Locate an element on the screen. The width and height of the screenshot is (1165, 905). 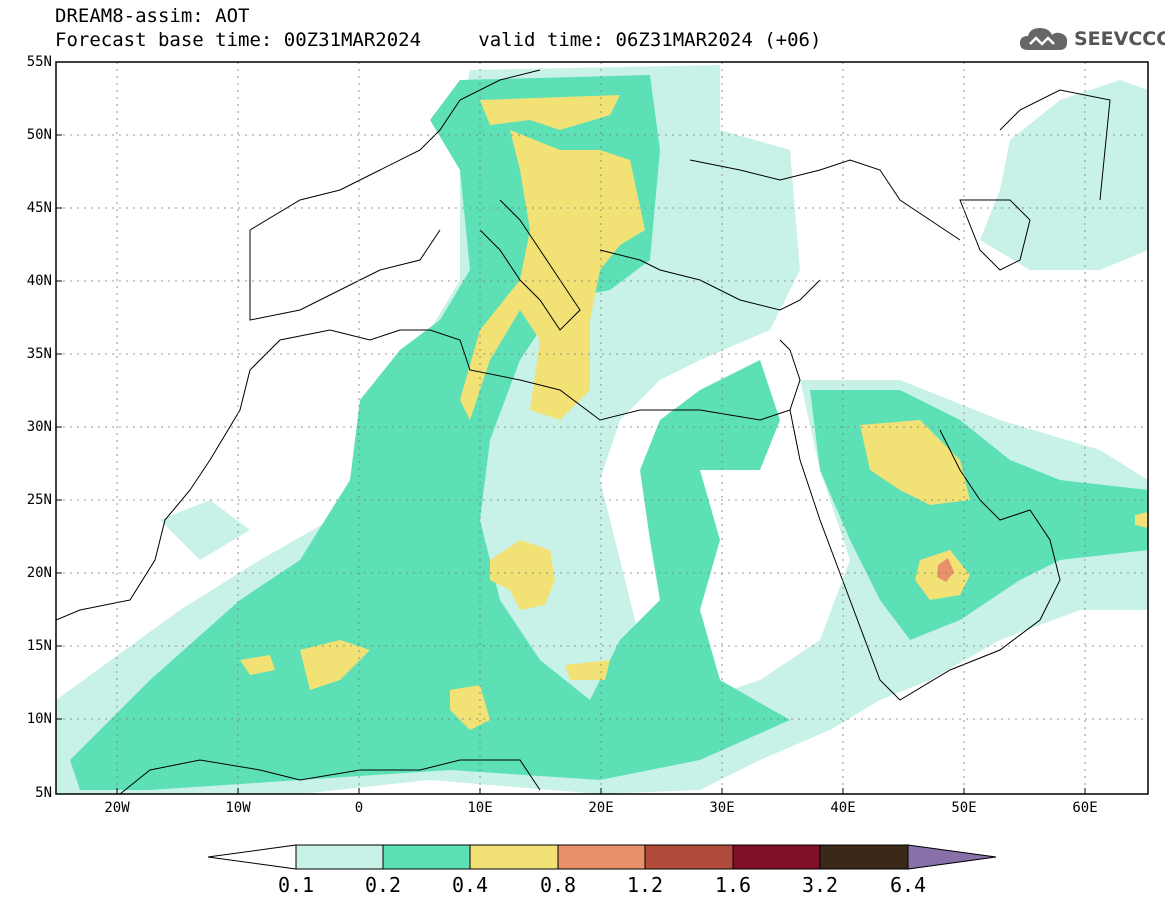
lon-label-30e: 30E is located at coordinates (722, 808).